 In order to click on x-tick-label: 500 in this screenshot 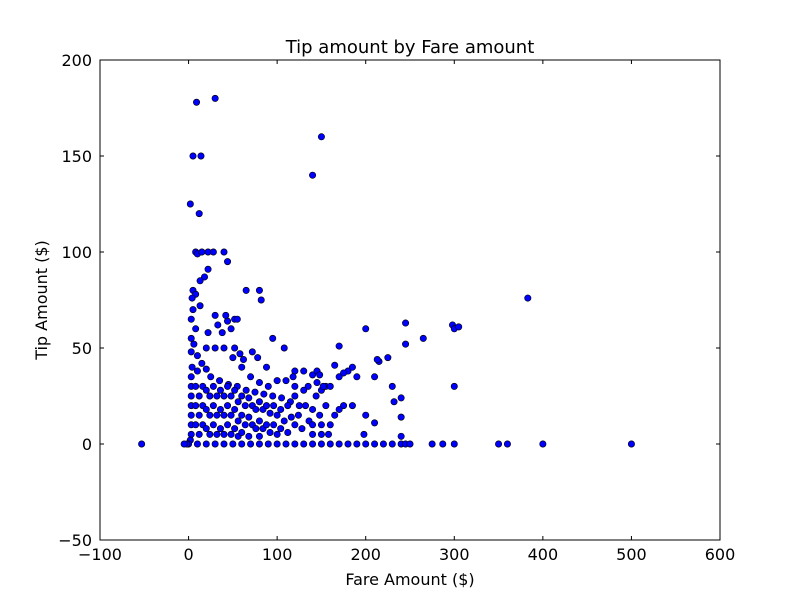, I will do `click(631, 554)`.